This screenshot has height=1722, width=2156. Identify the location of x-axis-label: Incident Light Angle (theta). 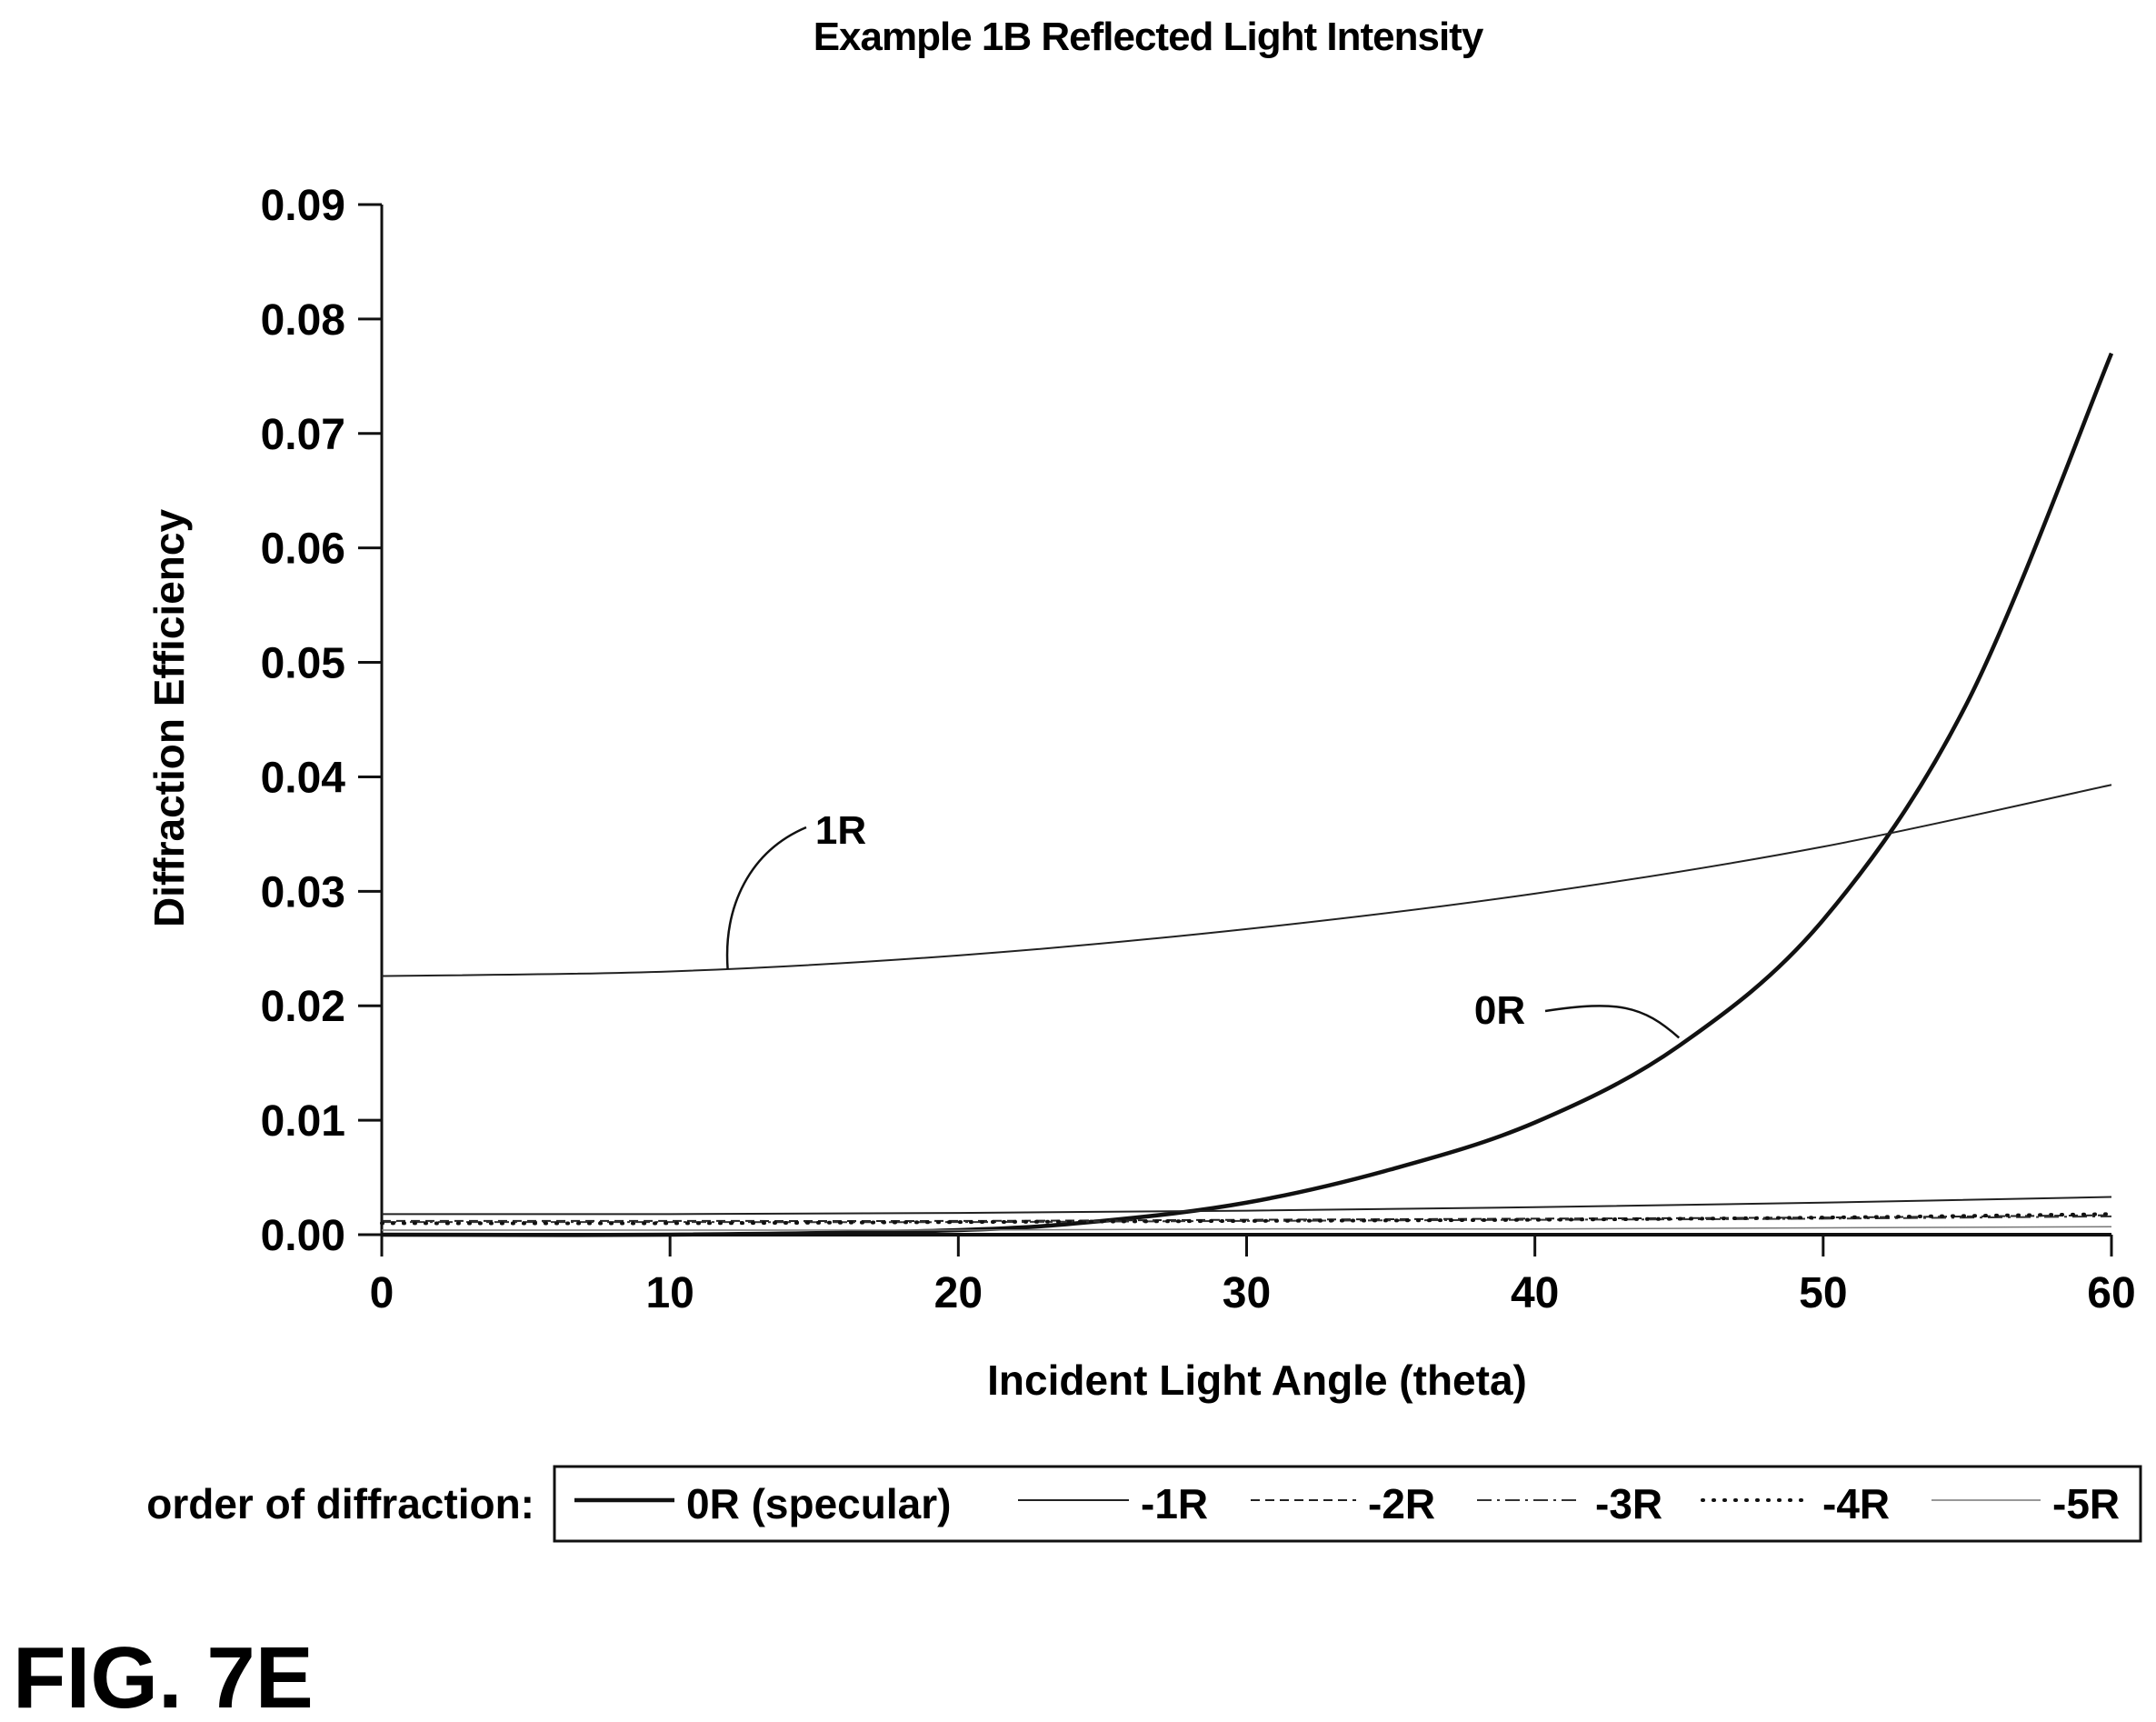
(1257, 1380).